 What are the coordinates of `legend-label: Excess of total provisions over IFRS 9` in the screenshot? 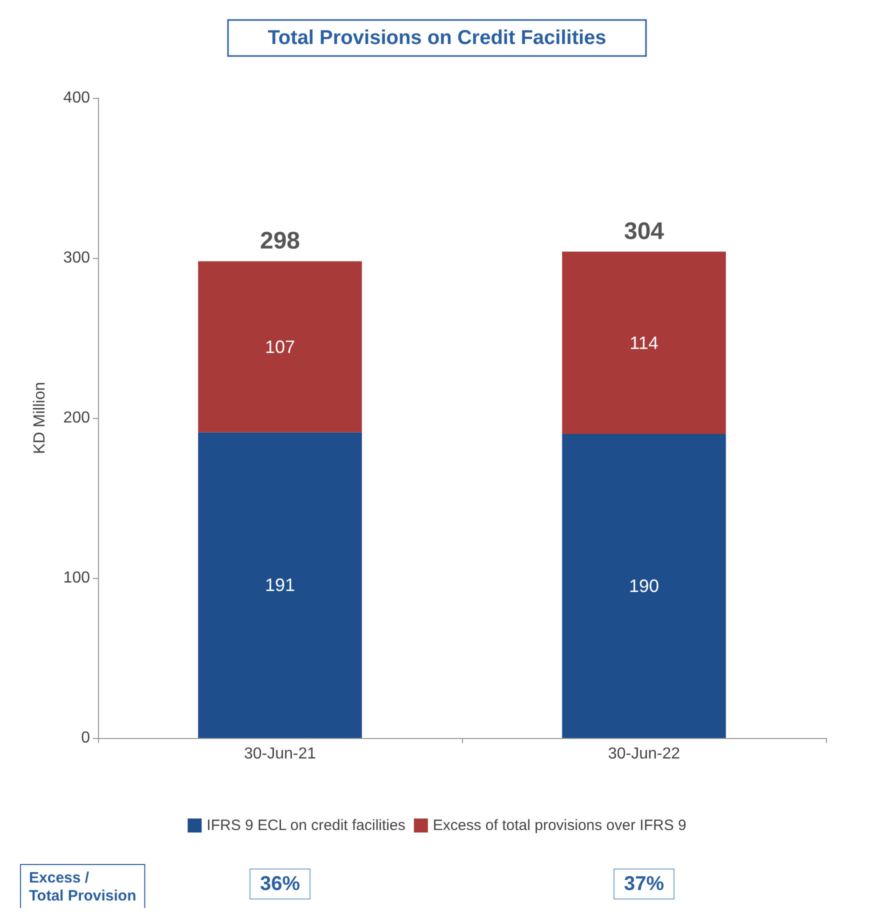 It's located at (559, 825).